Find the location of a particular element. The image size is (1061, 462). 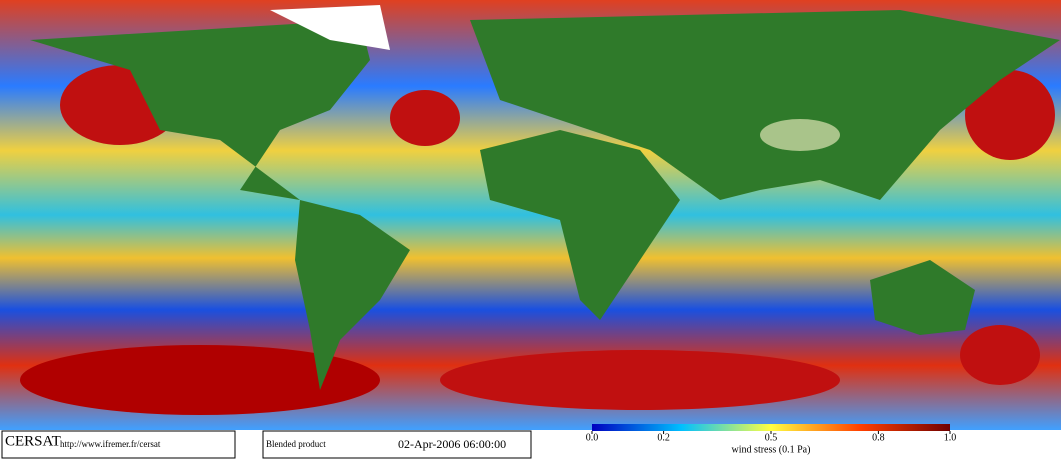

logo-box is located at coordinates (118, 444).